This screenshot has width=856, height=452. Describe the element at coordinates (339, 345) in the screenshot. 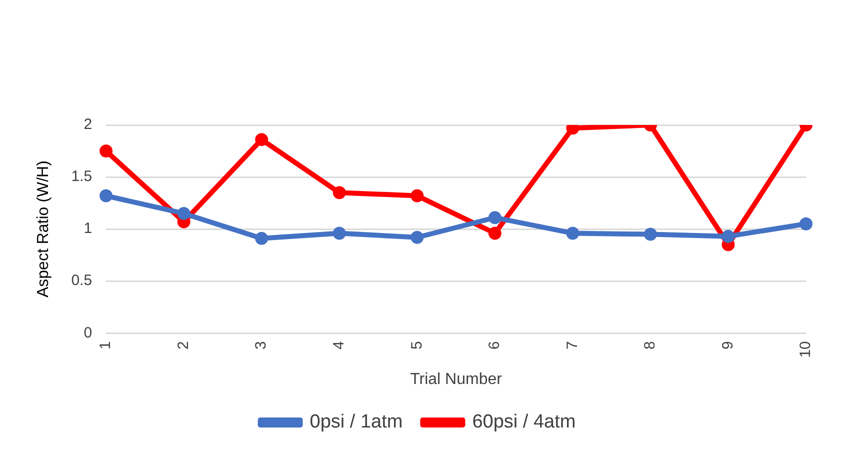

I see `x-tick-label: 4` at that location.